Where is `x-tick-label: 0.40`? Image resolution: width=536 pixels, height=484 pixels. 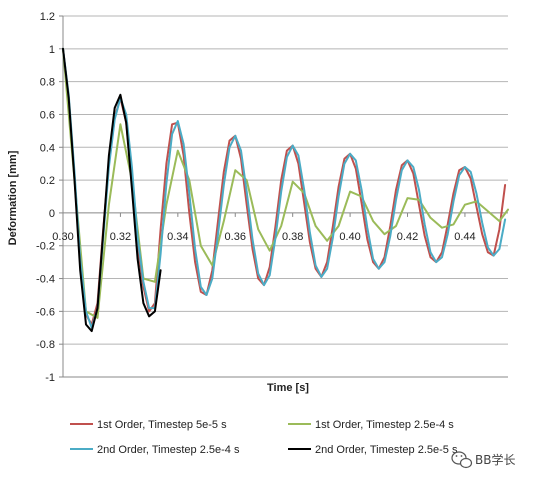
x-tick-label: 0.40 is located at coordinates (349, 237).